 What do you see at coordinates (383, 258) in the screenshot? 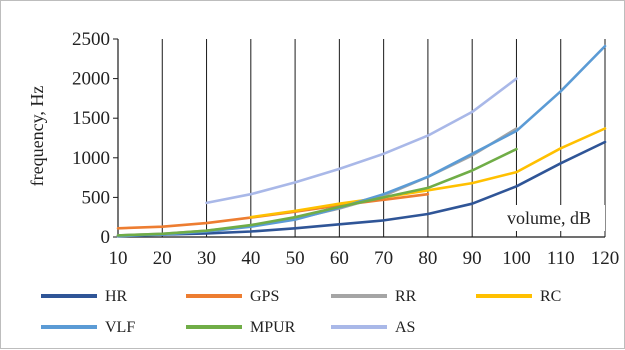
I see `x-tick-label-6: 70` at bounding box center [383, 258].